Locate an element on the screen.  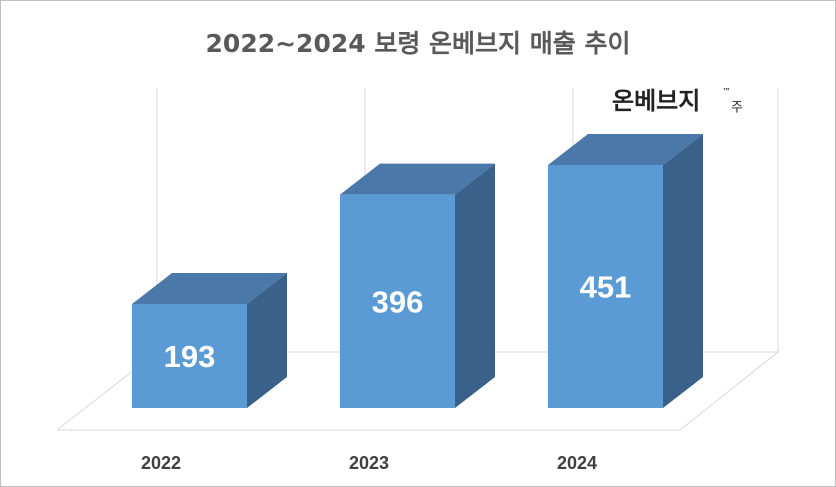
value-label: 451 is located at coordinates (606, 287).